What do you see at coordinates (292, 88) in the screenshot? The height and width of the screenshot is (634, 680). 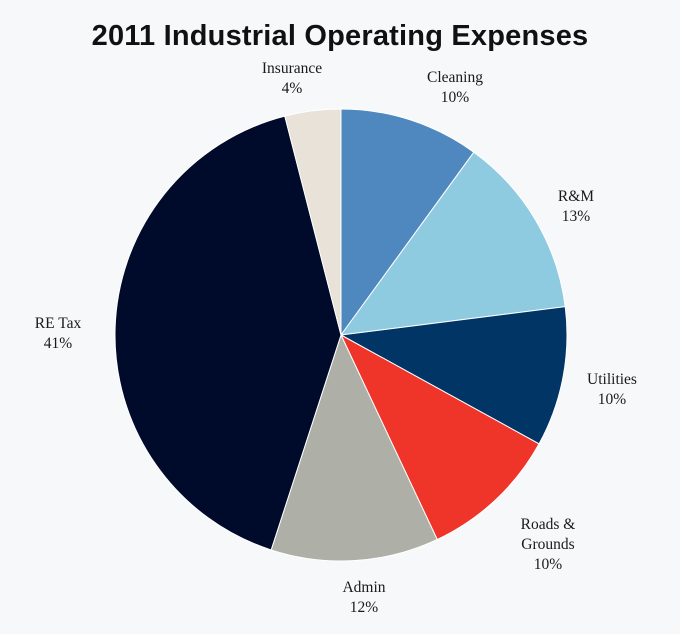 I see `slice-label-percent: 4%` at bounding box center [292, 88].